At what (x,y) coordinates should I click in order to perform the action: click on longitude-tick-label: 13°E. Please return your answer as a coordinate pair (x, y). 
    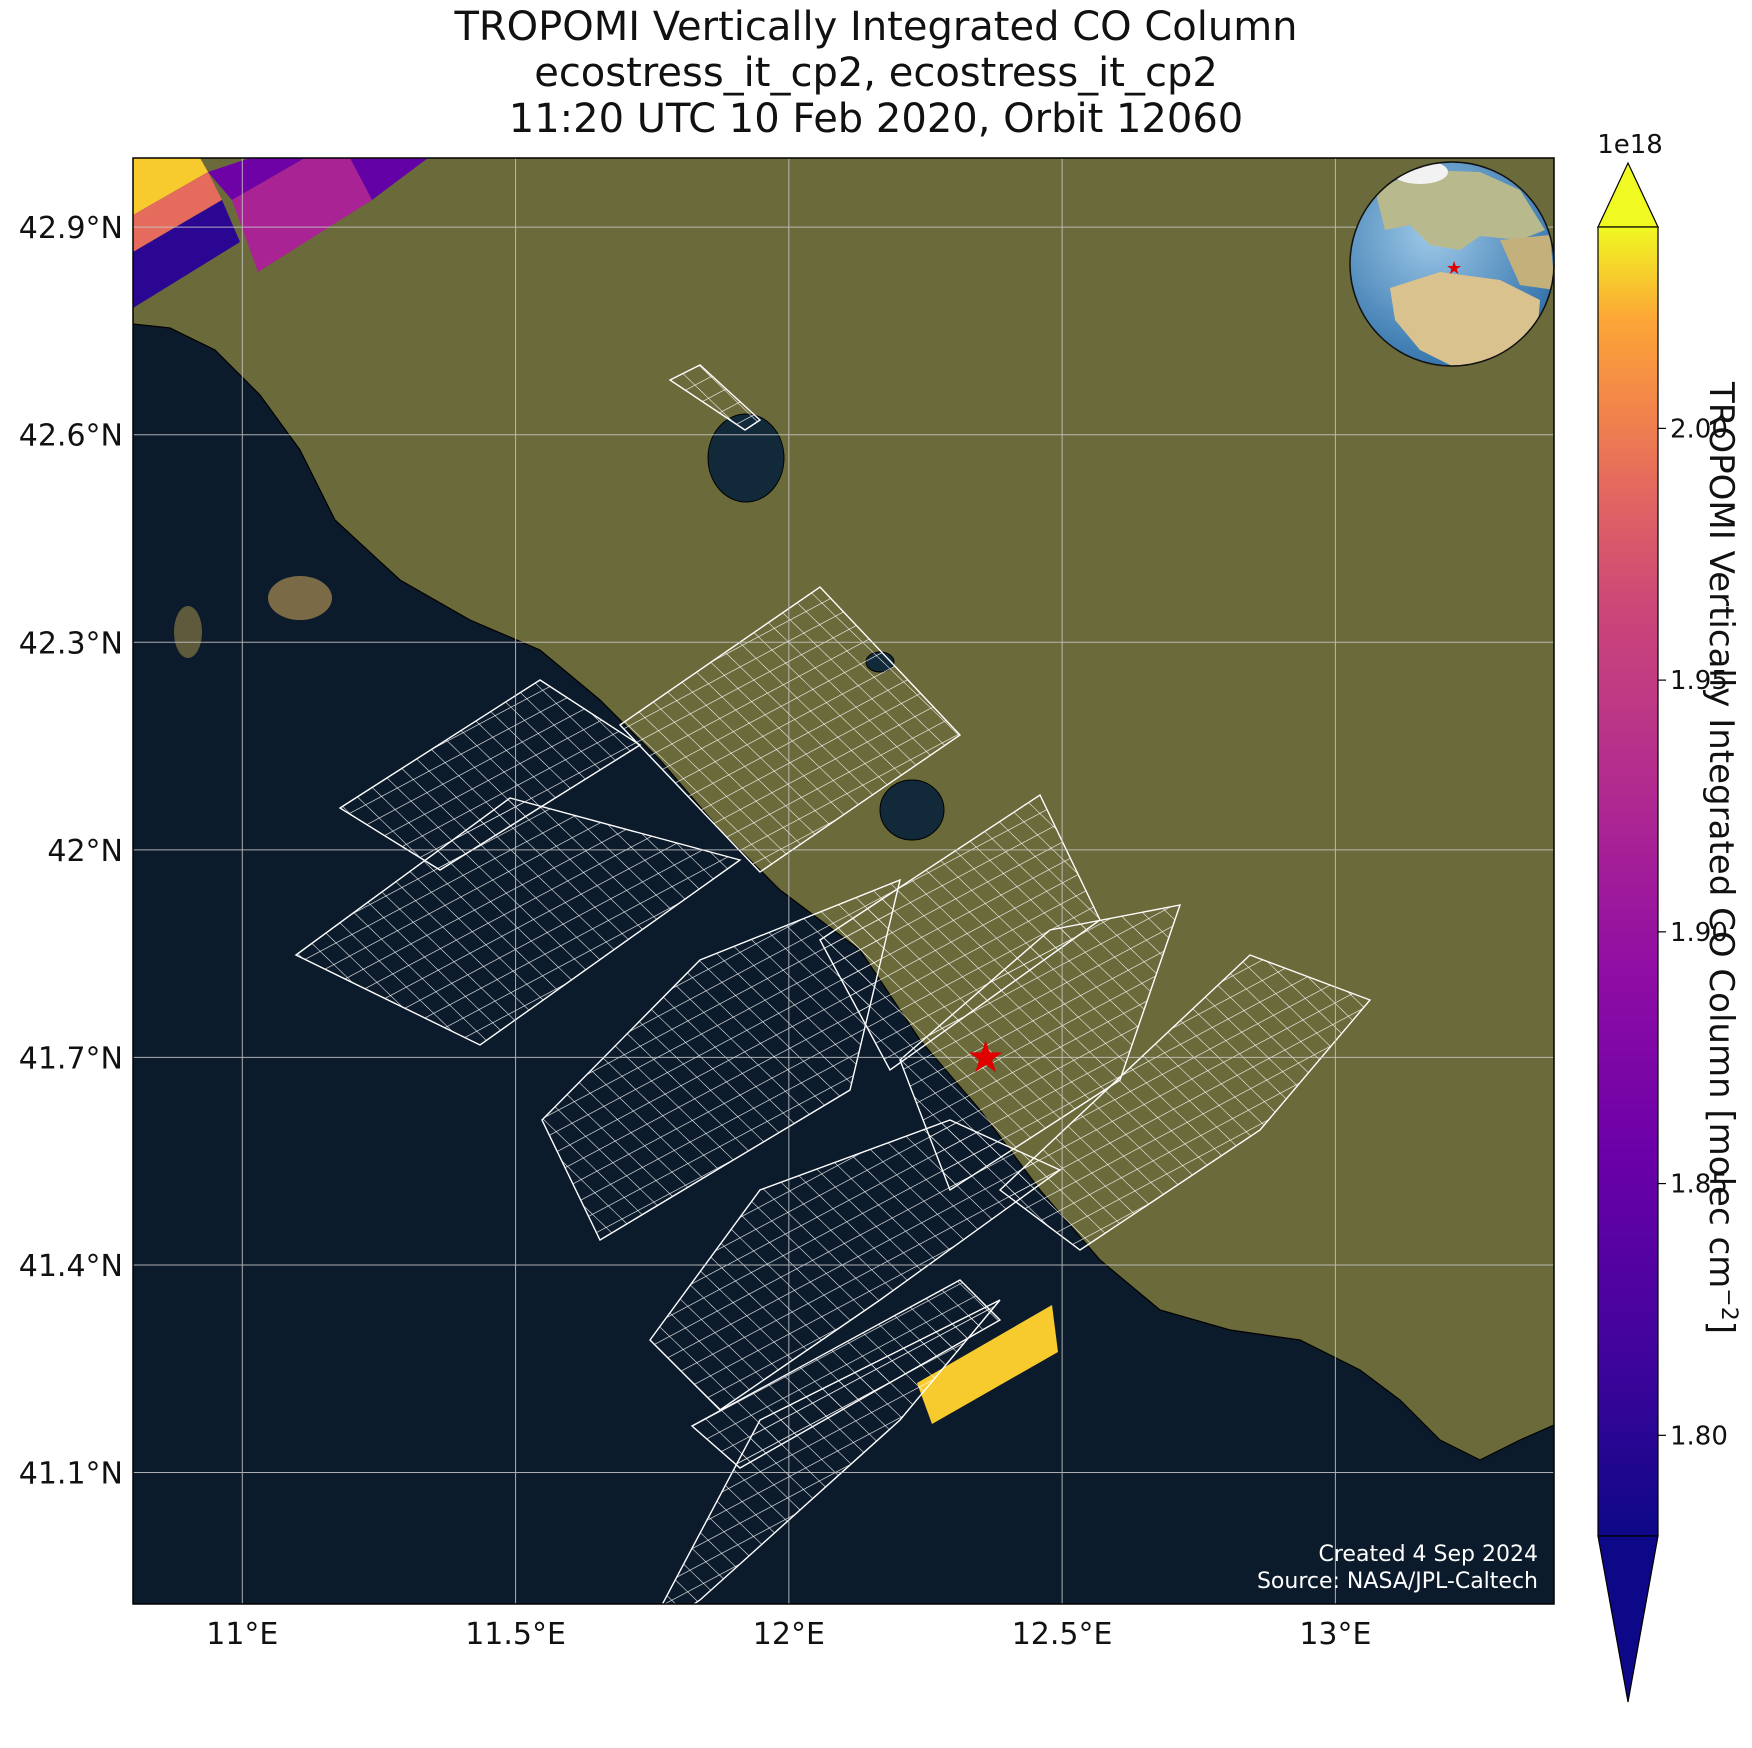
    Looking at the image, I should click on (1335, 1634).